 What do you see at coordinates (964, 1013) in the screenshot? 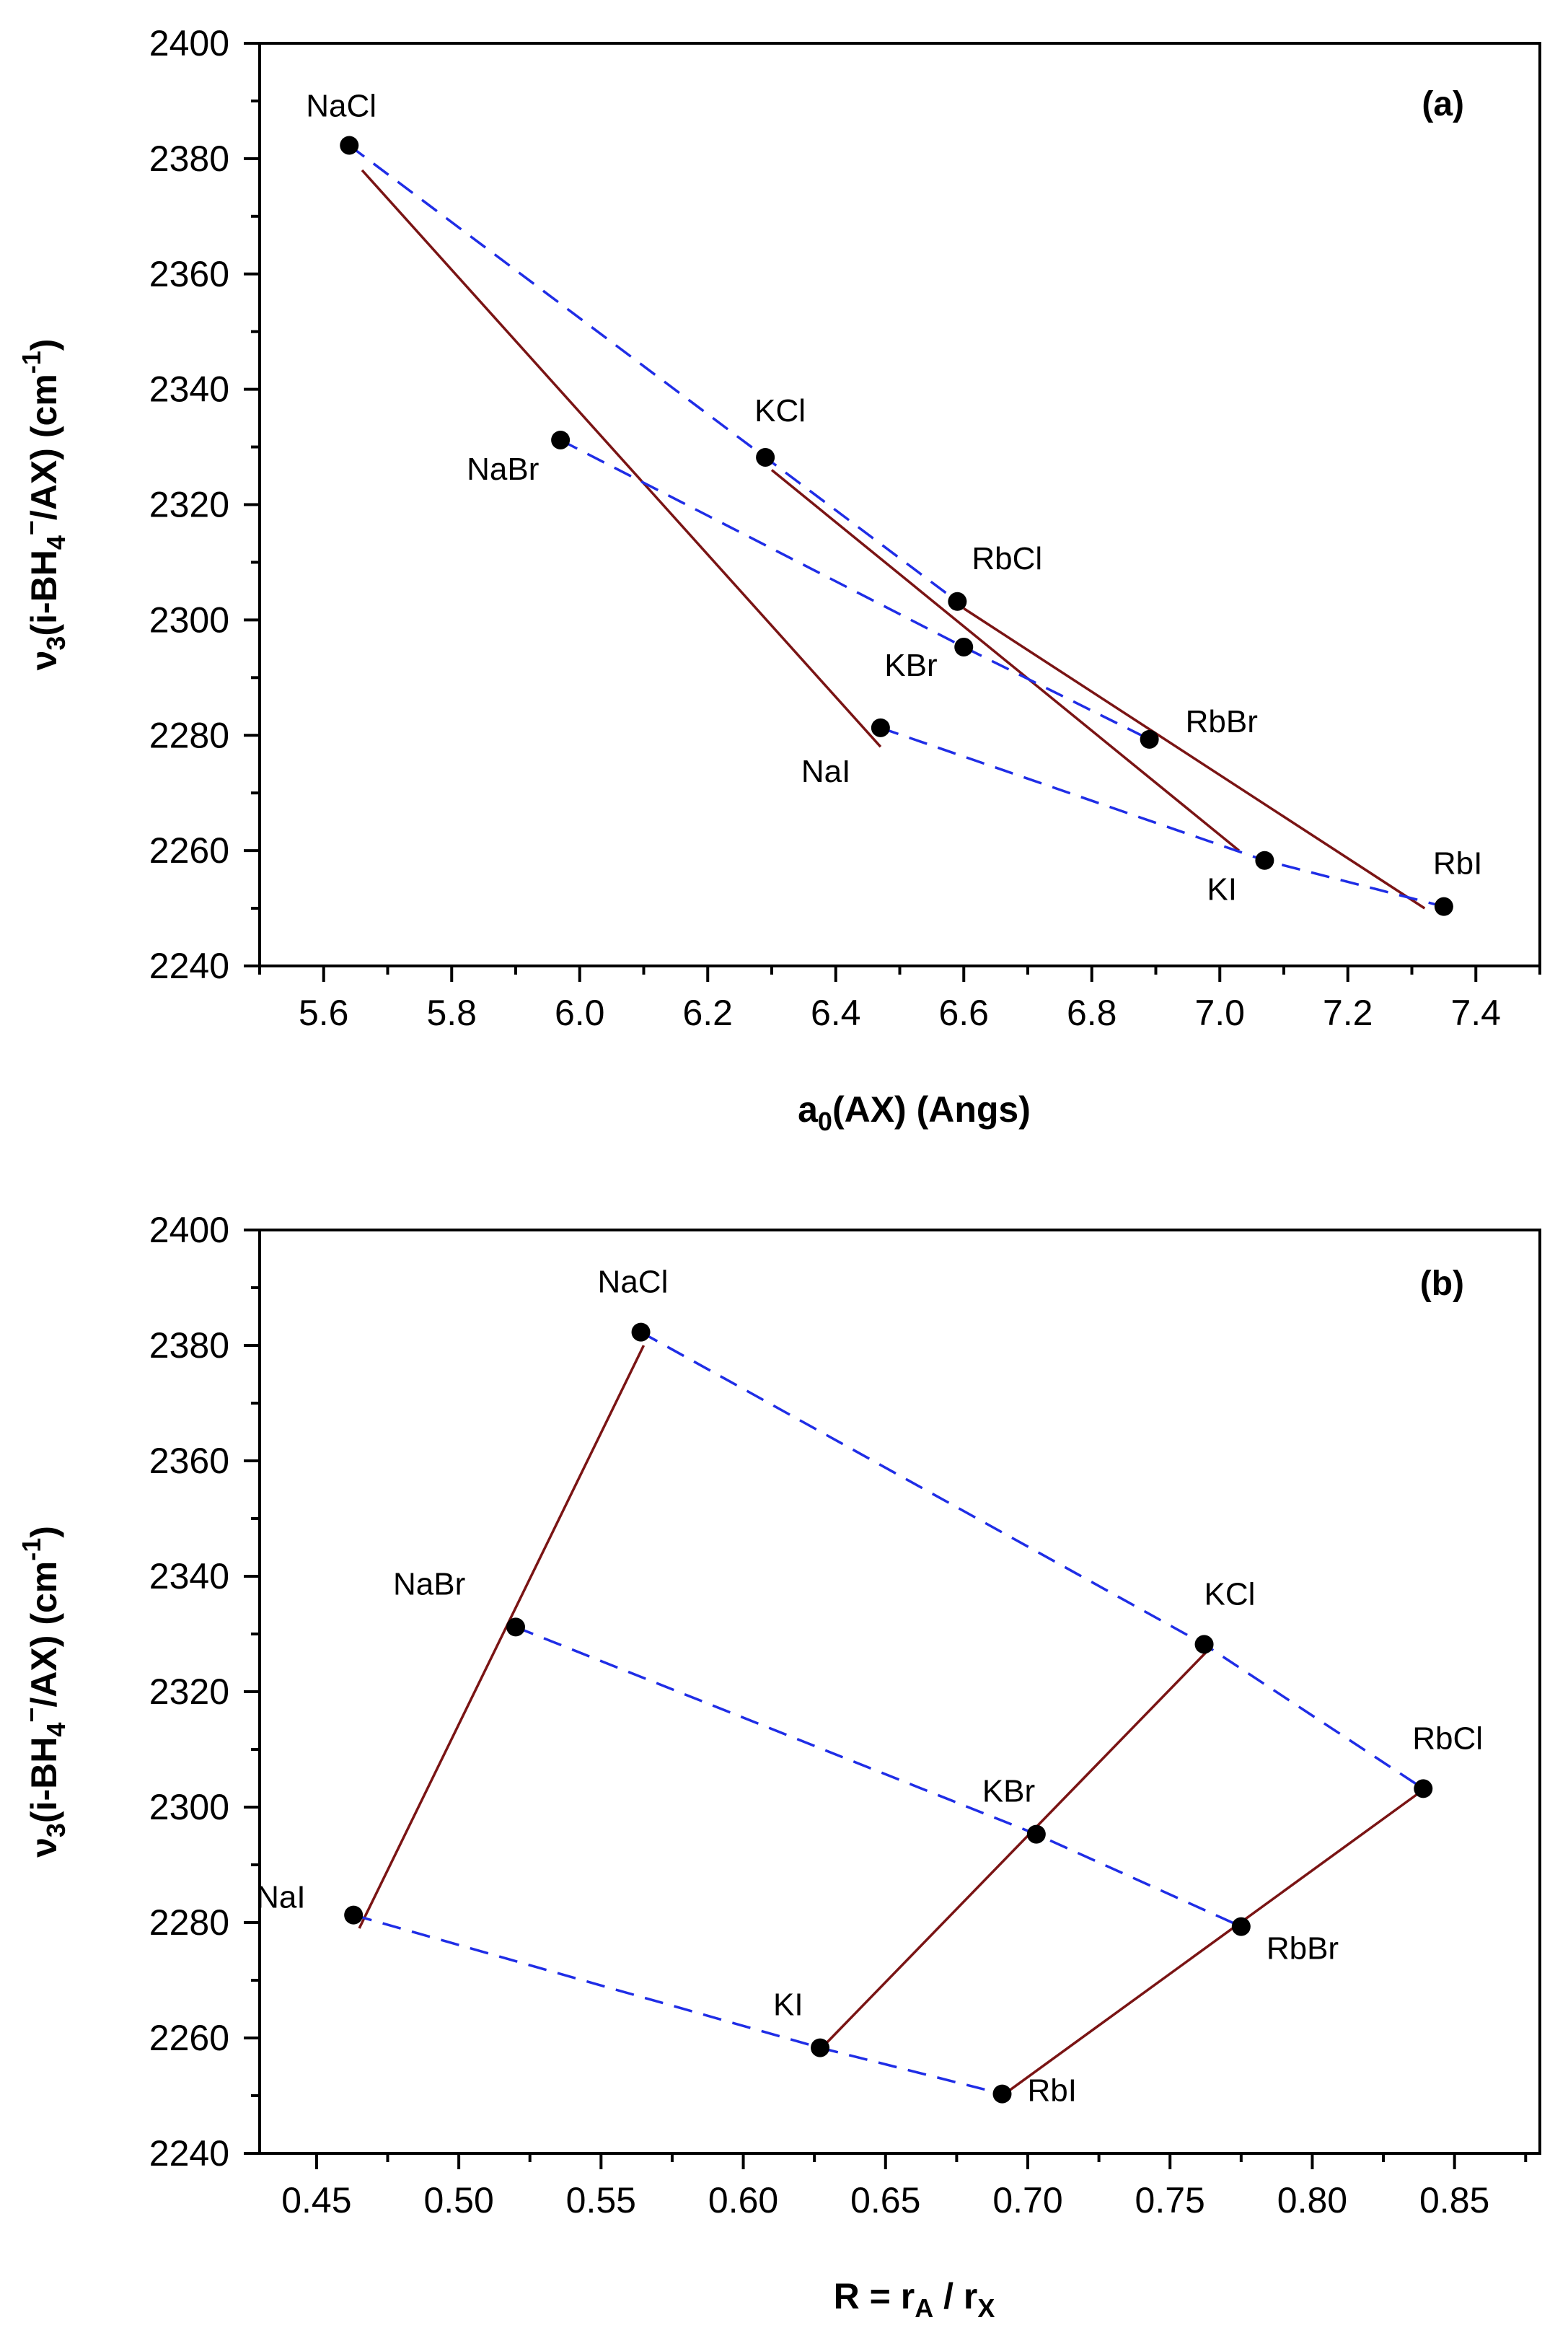
I see `x-tick-label: 6.6` at bounding box center [964, 1013].